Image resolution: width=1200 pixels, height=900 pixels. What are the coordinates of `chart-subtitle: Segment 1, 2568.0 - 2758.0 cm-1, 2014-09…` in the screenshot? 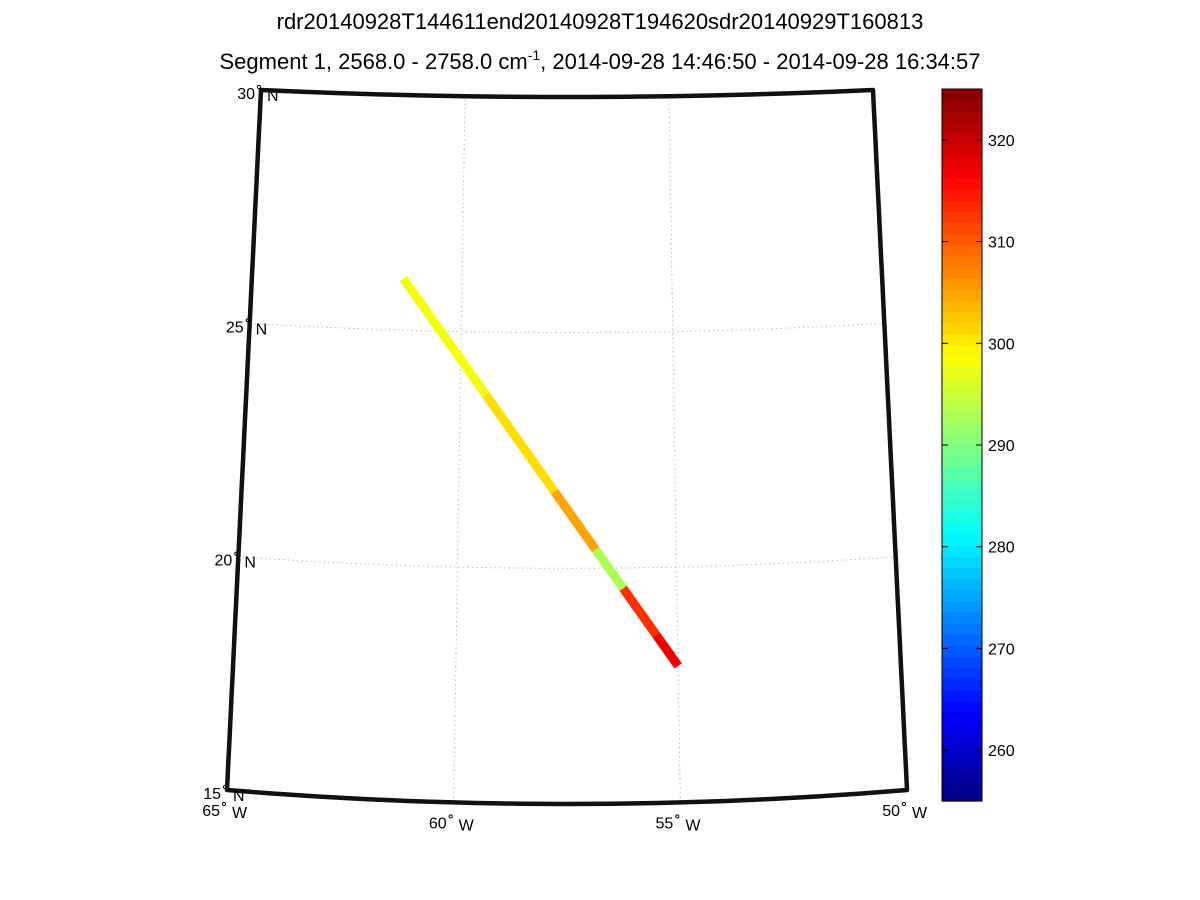 It's located at (600, 61).